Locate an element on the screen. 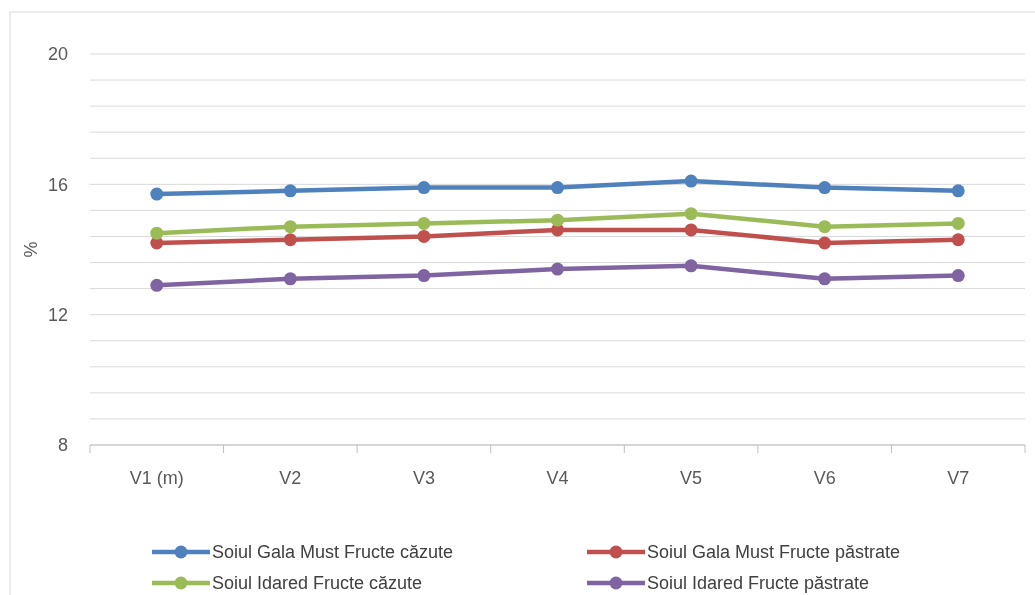 The height and width of the screenshot is (595, 1035). x-tick-label: V3 is located at coordinates (423, 478).